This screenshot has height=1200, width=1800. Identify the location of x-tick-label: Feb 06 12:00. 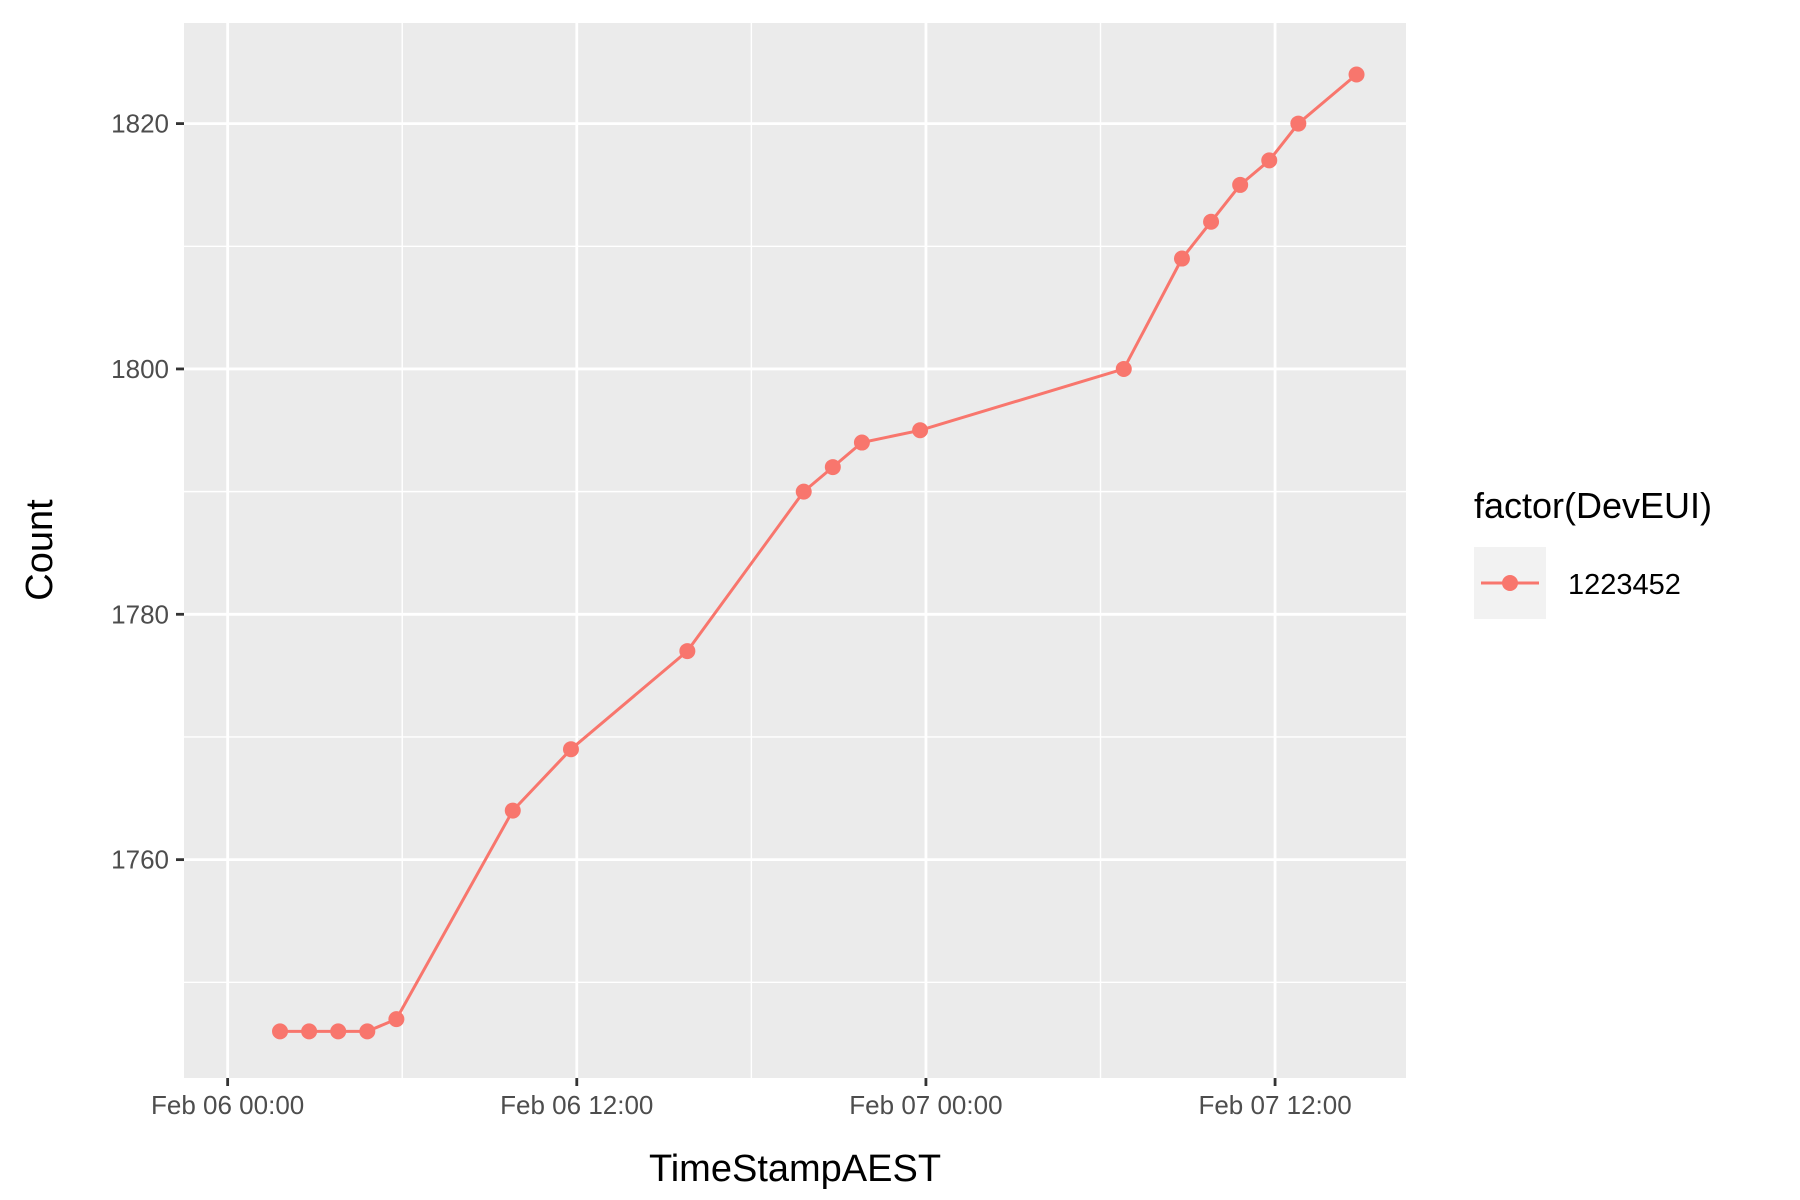
(576, 1105).